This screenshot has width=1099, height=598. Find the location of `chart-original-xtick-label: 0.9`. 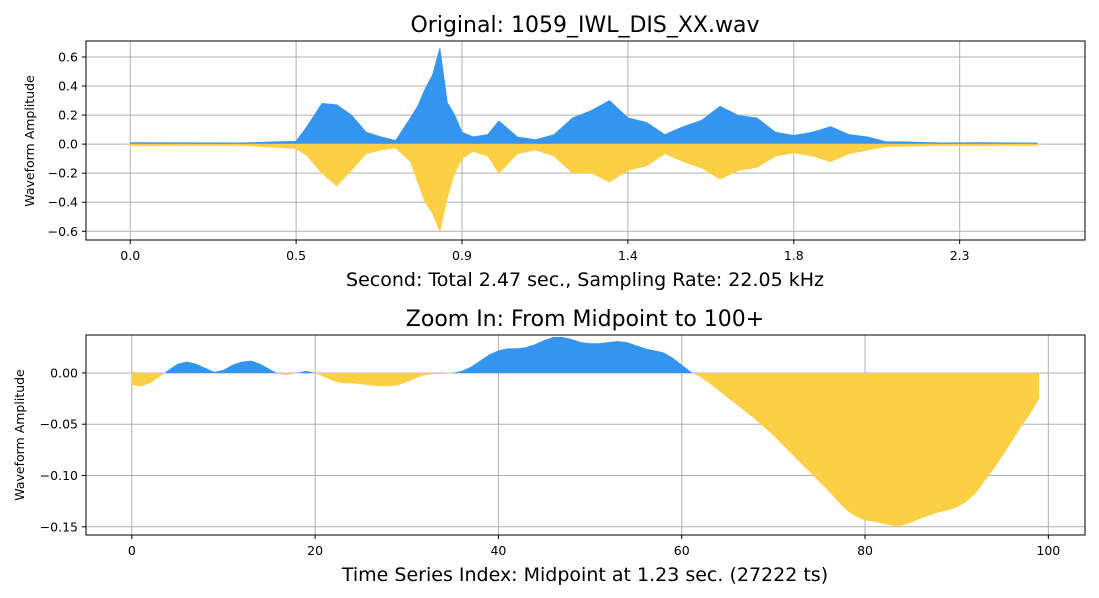

chart-original-xtick-label: 0.9 is located at coordinates (462, 255).